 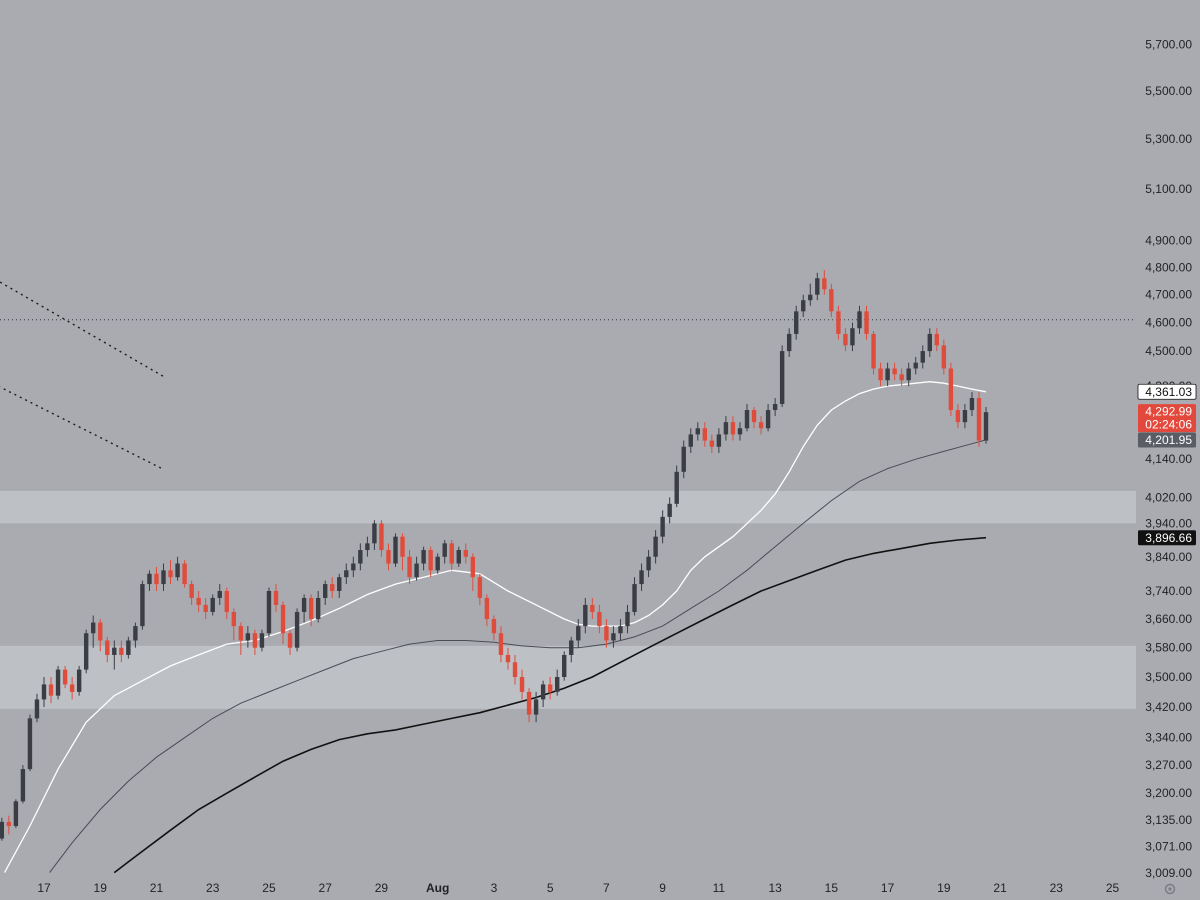 I want to click on x-tick-label: 23, so click(x=213, y=888).